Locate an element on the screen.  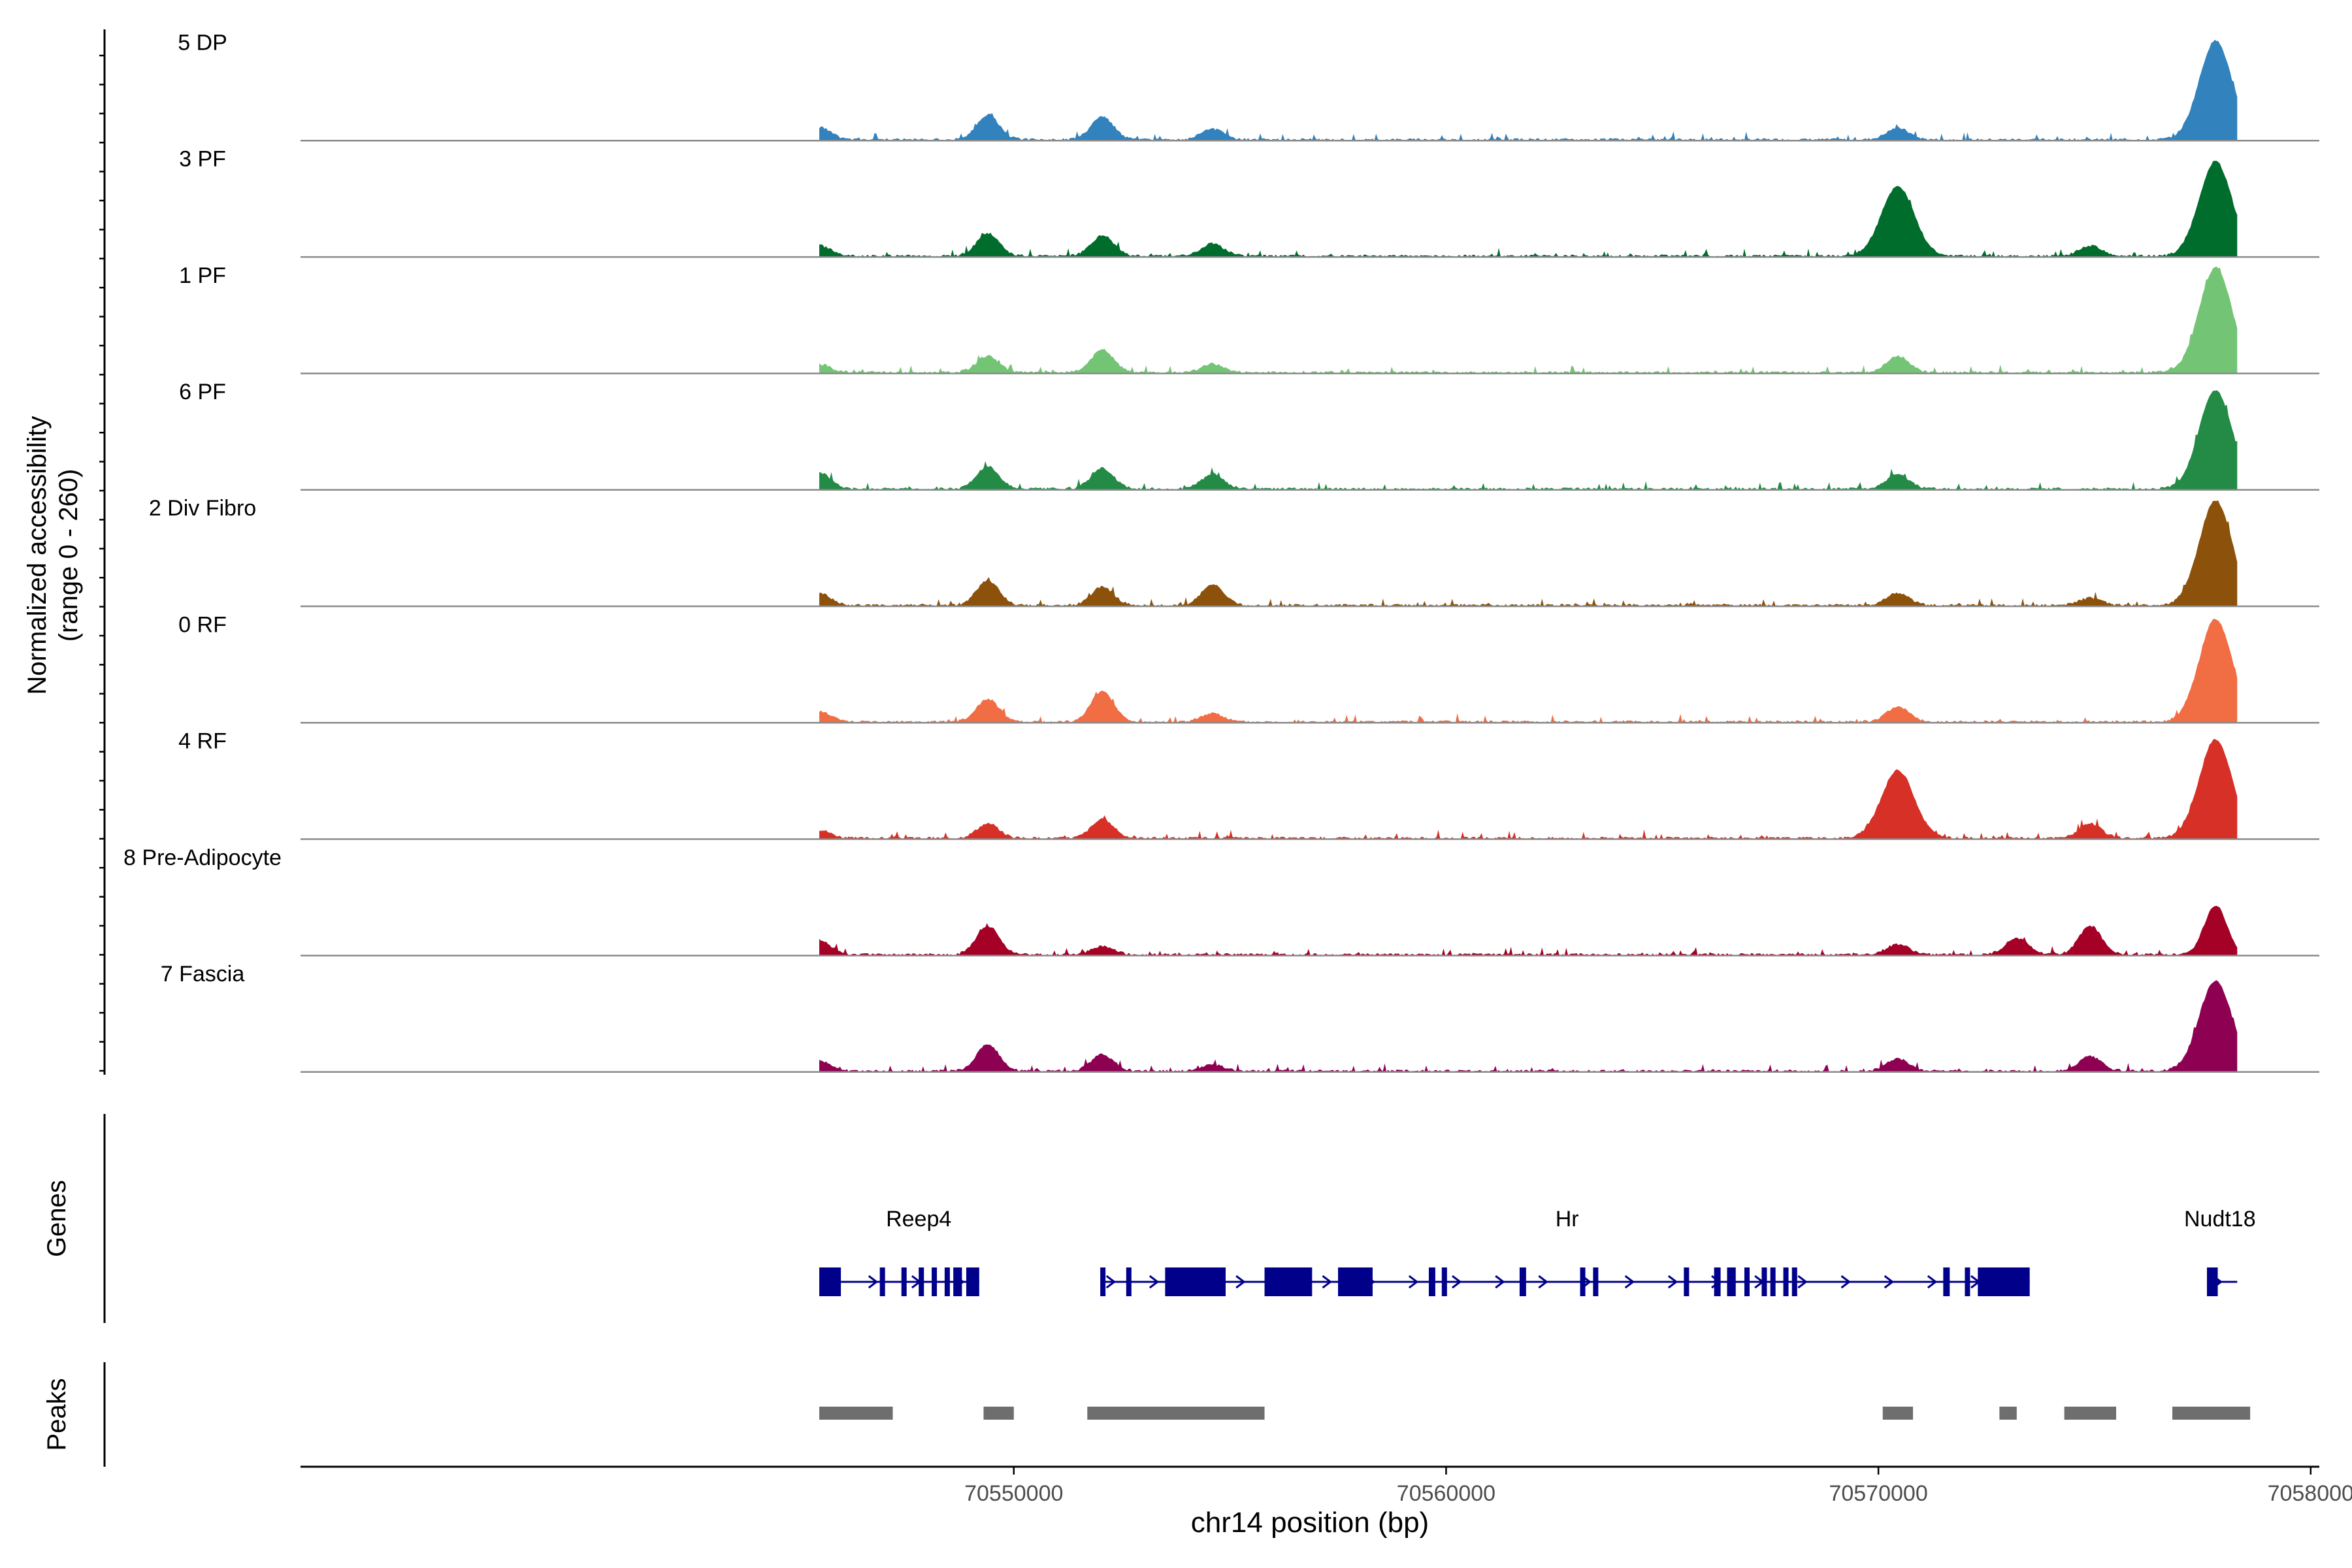
track-3-pf: 3 PF is located at coordinates (1249, 202).